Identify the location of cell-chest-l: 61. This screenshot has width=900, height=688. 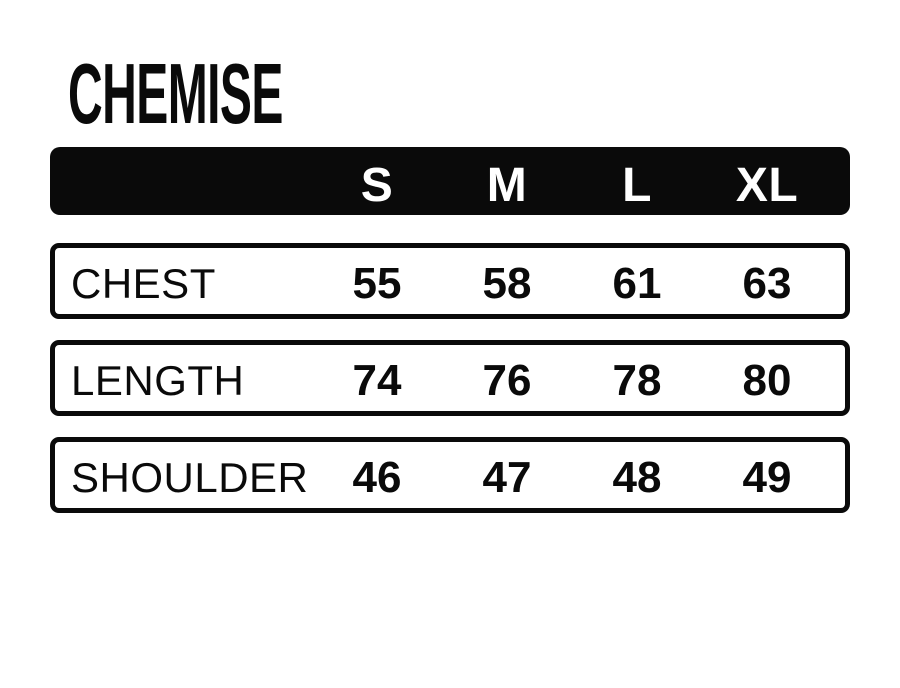
(637, 283).